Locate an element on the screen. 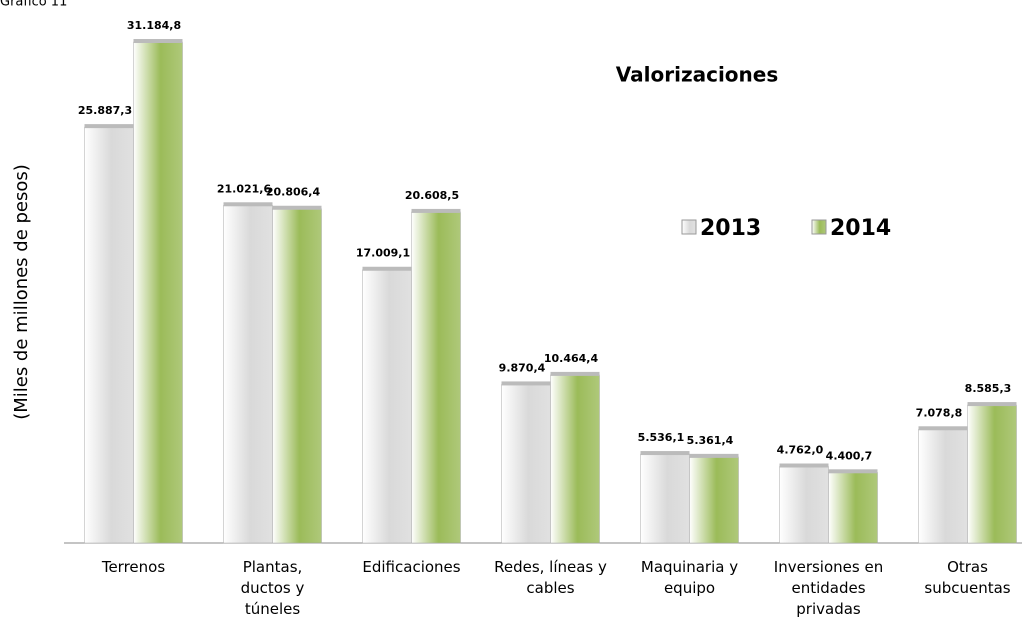  data-label: 21.021,6 is located at coordinates (244, 188).